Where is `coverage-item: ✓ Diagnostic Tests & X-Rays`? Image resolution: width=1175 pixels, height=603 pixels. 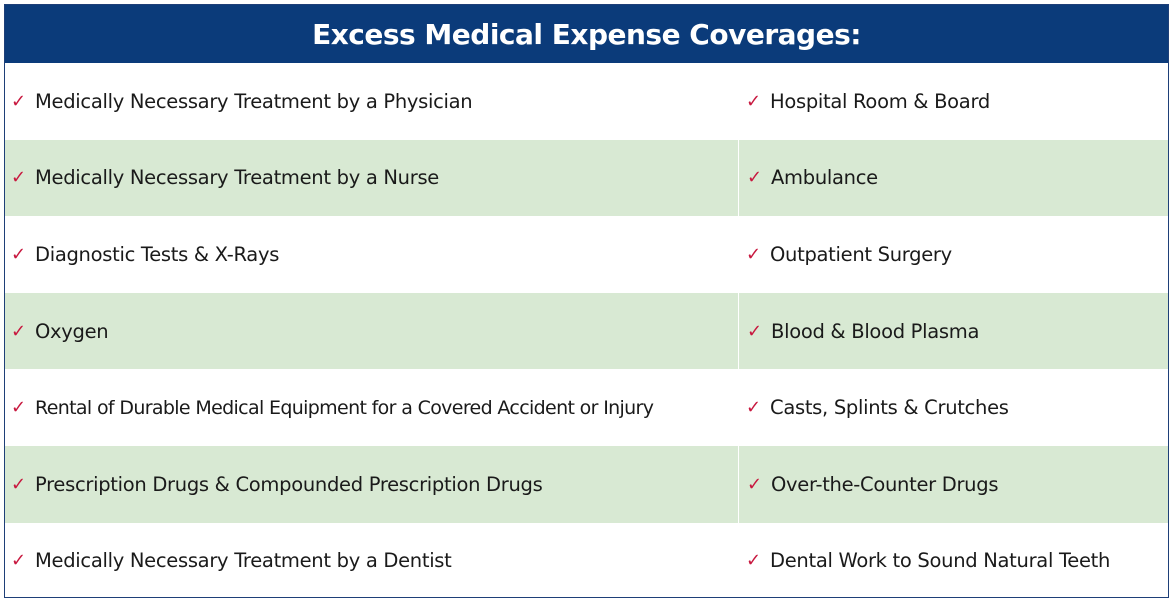 coverage-item: ✓ Diagnostic Tests & X-Rays is located at coordinates (371, 254).